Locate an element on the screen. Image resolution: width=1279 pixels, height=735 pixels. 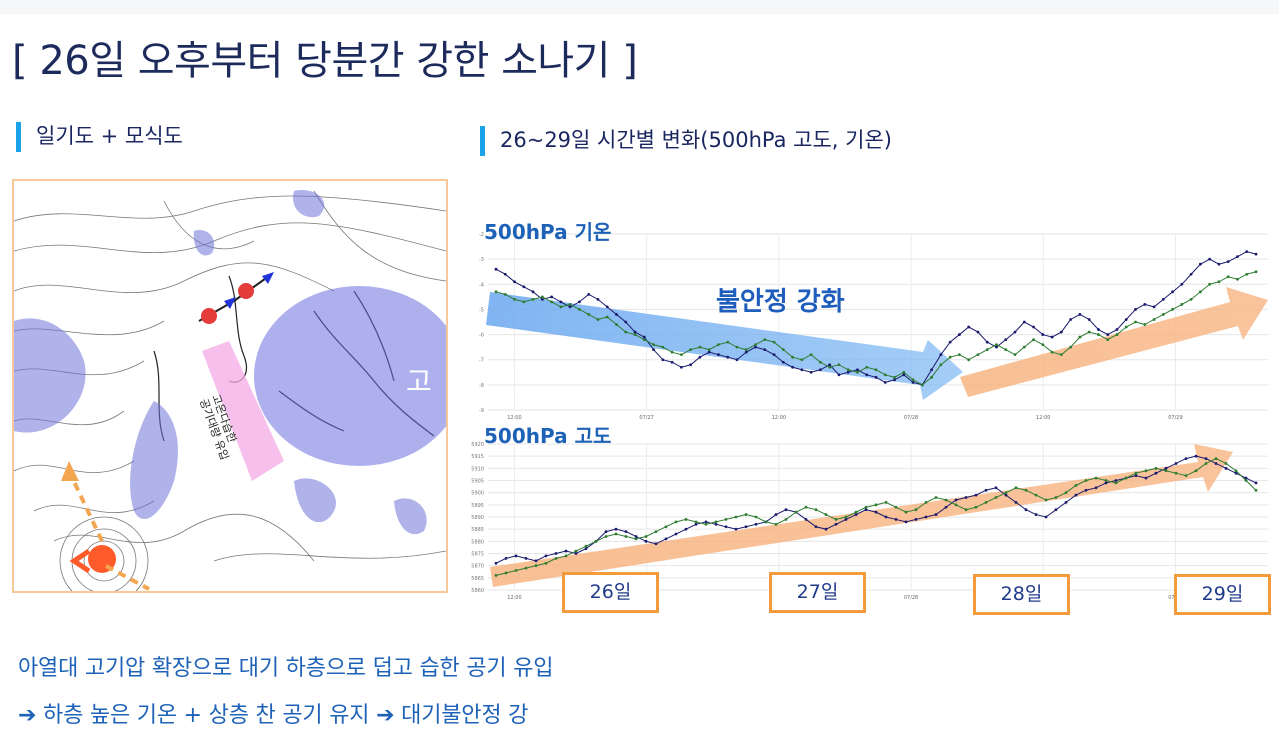
high-pressure-label: 고 is located at coordinates (419, 381).